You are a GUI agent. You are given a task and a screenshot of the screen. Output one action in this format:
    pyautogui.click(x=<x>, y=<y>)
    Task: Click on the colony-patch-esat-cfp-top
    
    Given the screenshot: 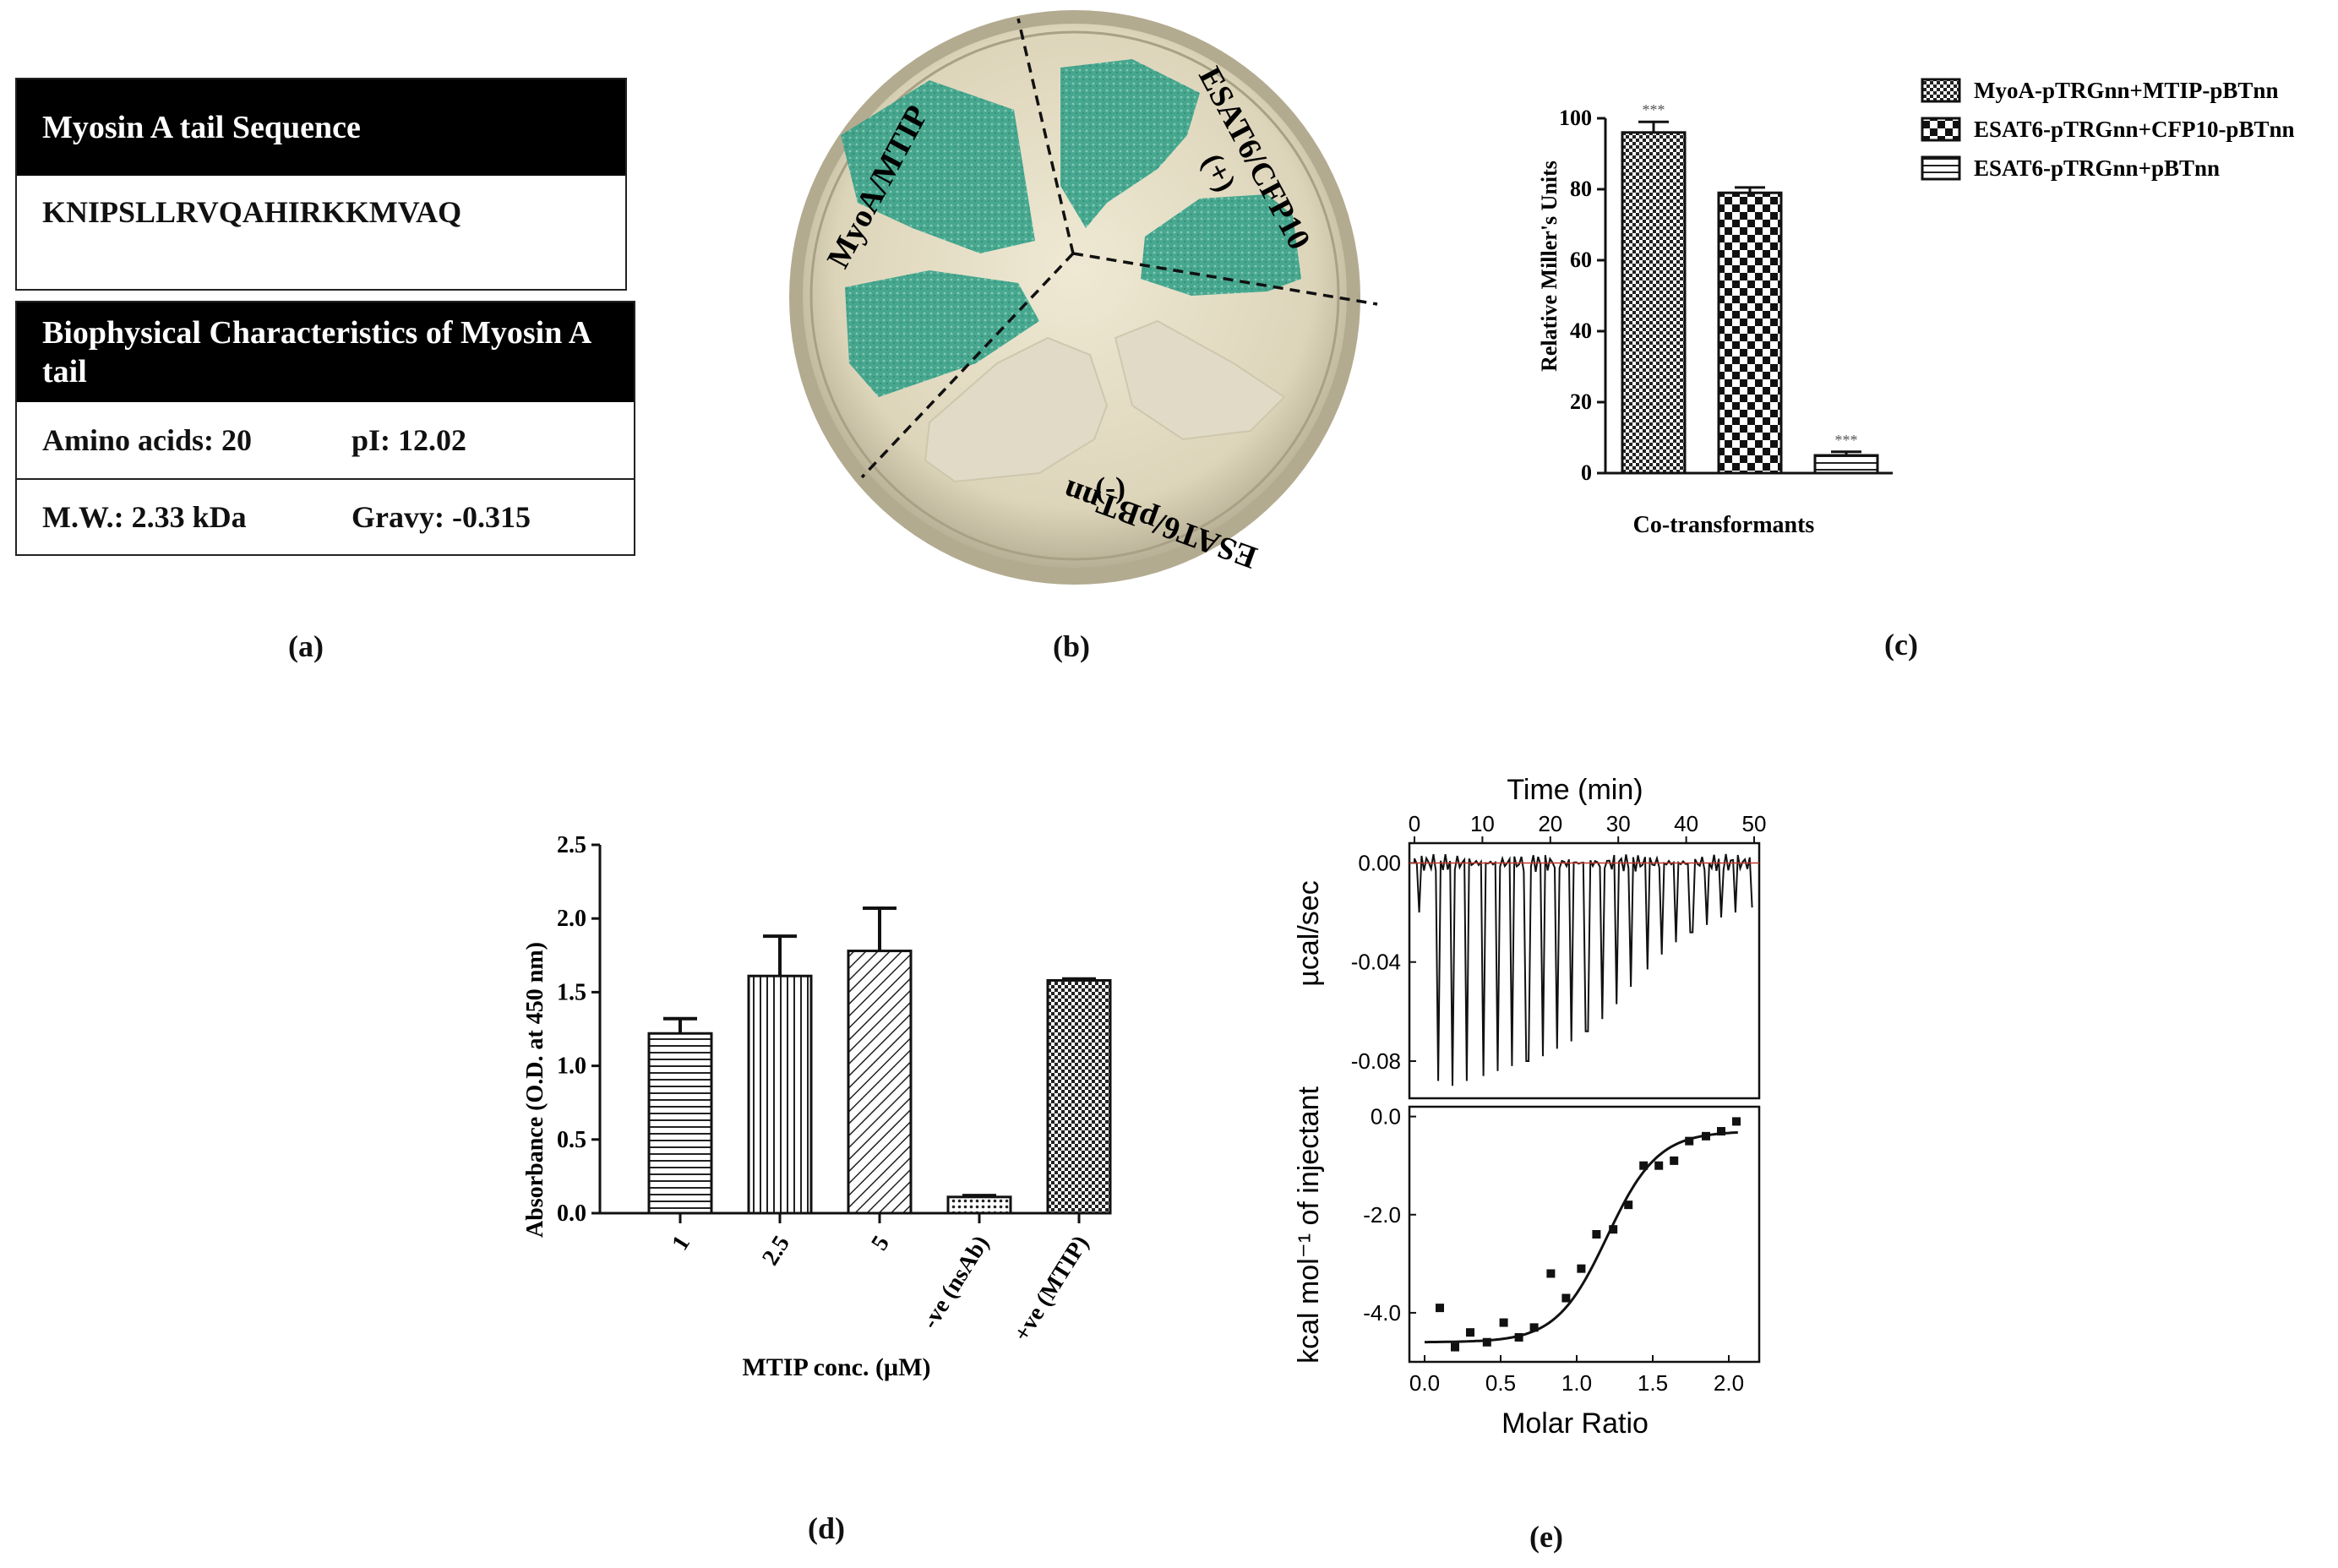 What is the action you would take?
    pyautogui.click(x=1130, y=143)
    